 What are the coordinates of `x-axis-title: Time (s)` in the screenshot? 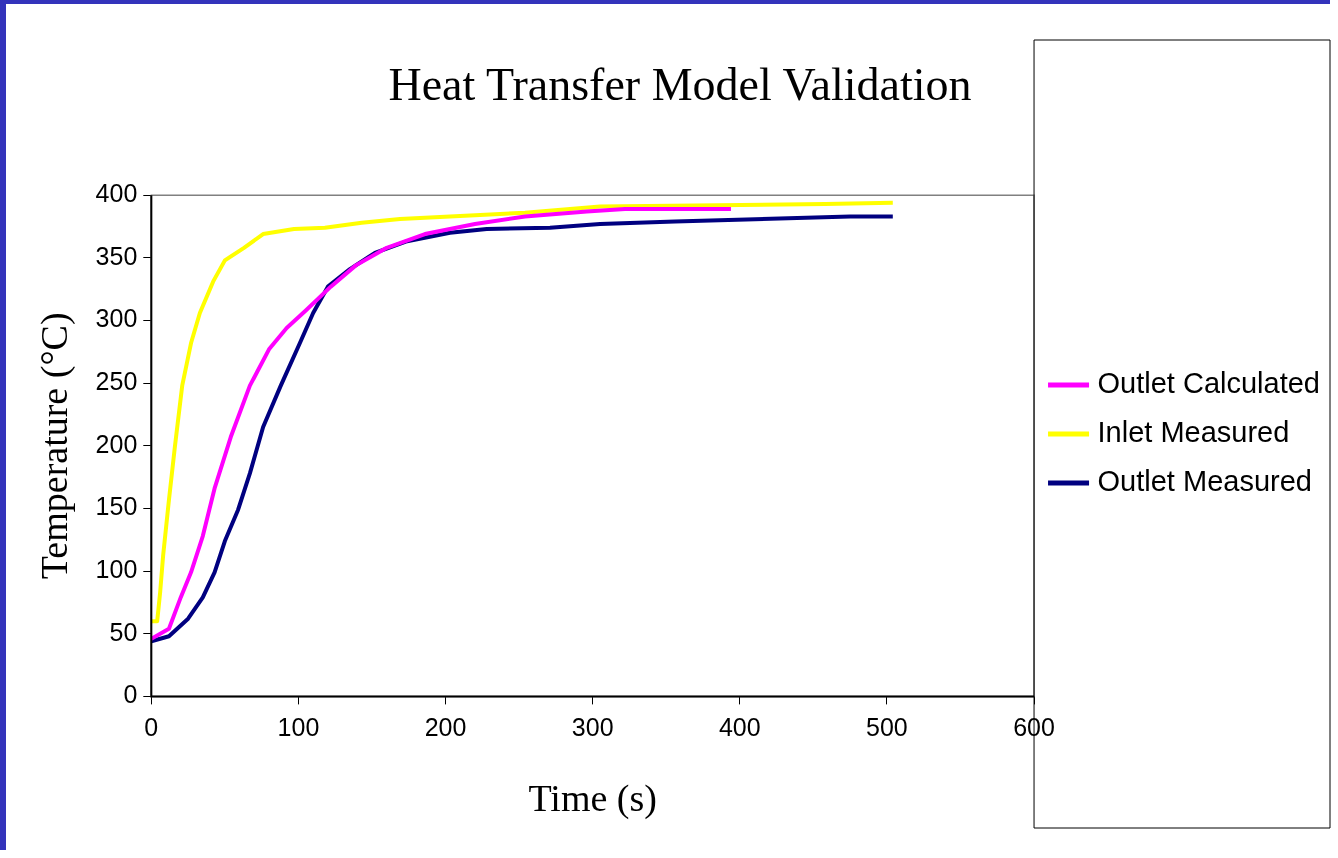 It's located at (592, 799).